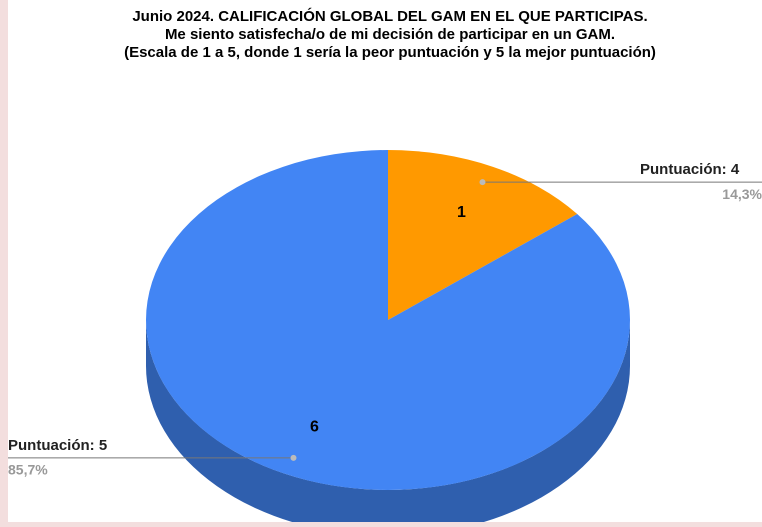  Describe the element at coordinates (690, 169) in the screenshot. I see `category-label: Puntuación: 4` at that location.